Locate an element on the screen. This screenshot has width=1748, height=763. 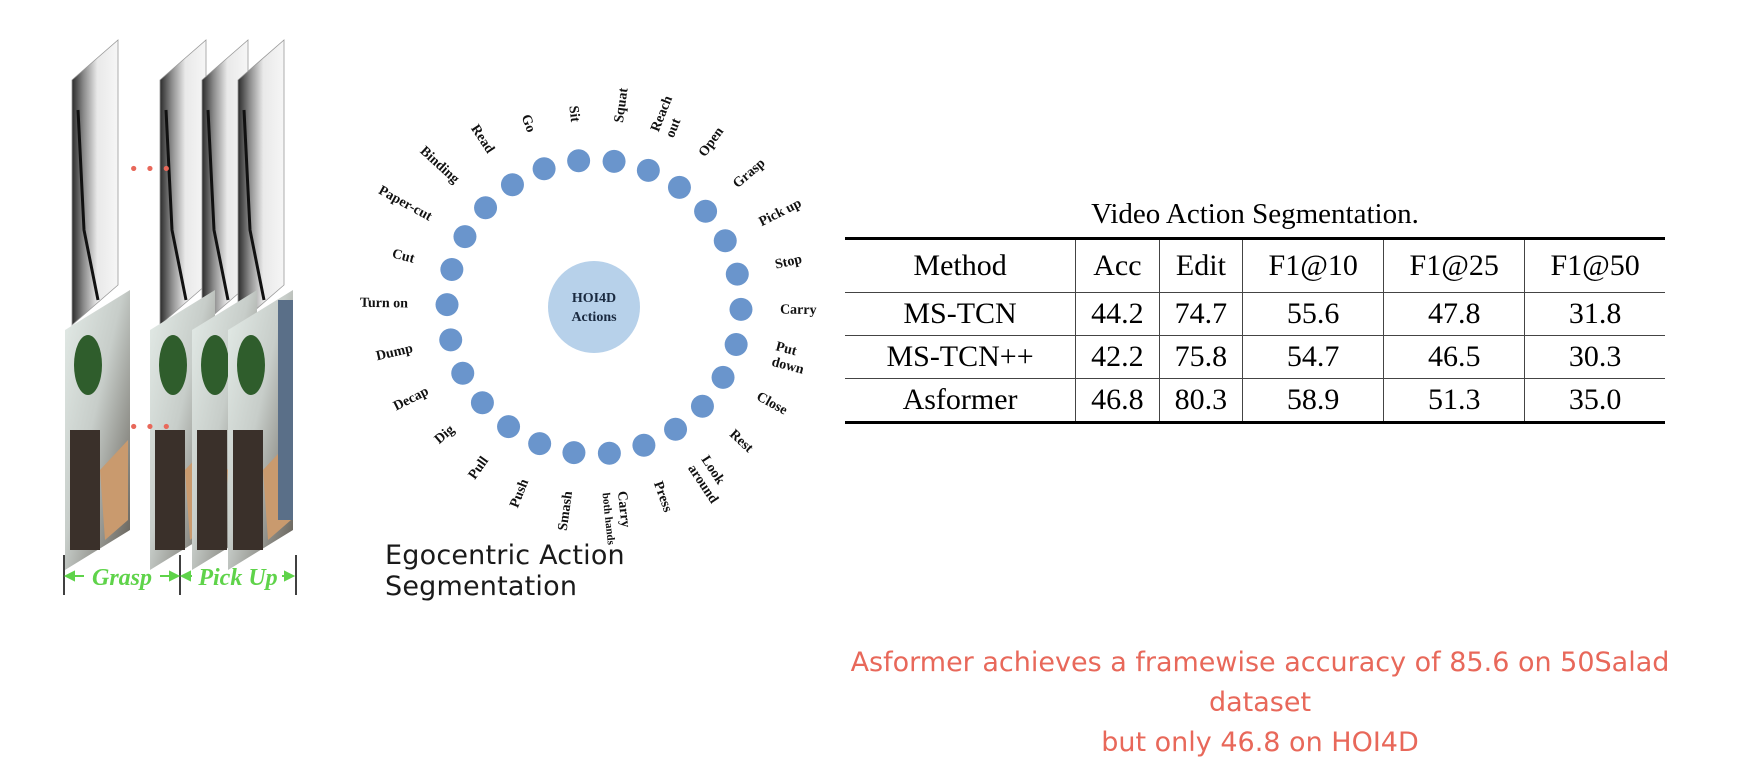
action-label-text: Pull is located at coordinates (479, 468).